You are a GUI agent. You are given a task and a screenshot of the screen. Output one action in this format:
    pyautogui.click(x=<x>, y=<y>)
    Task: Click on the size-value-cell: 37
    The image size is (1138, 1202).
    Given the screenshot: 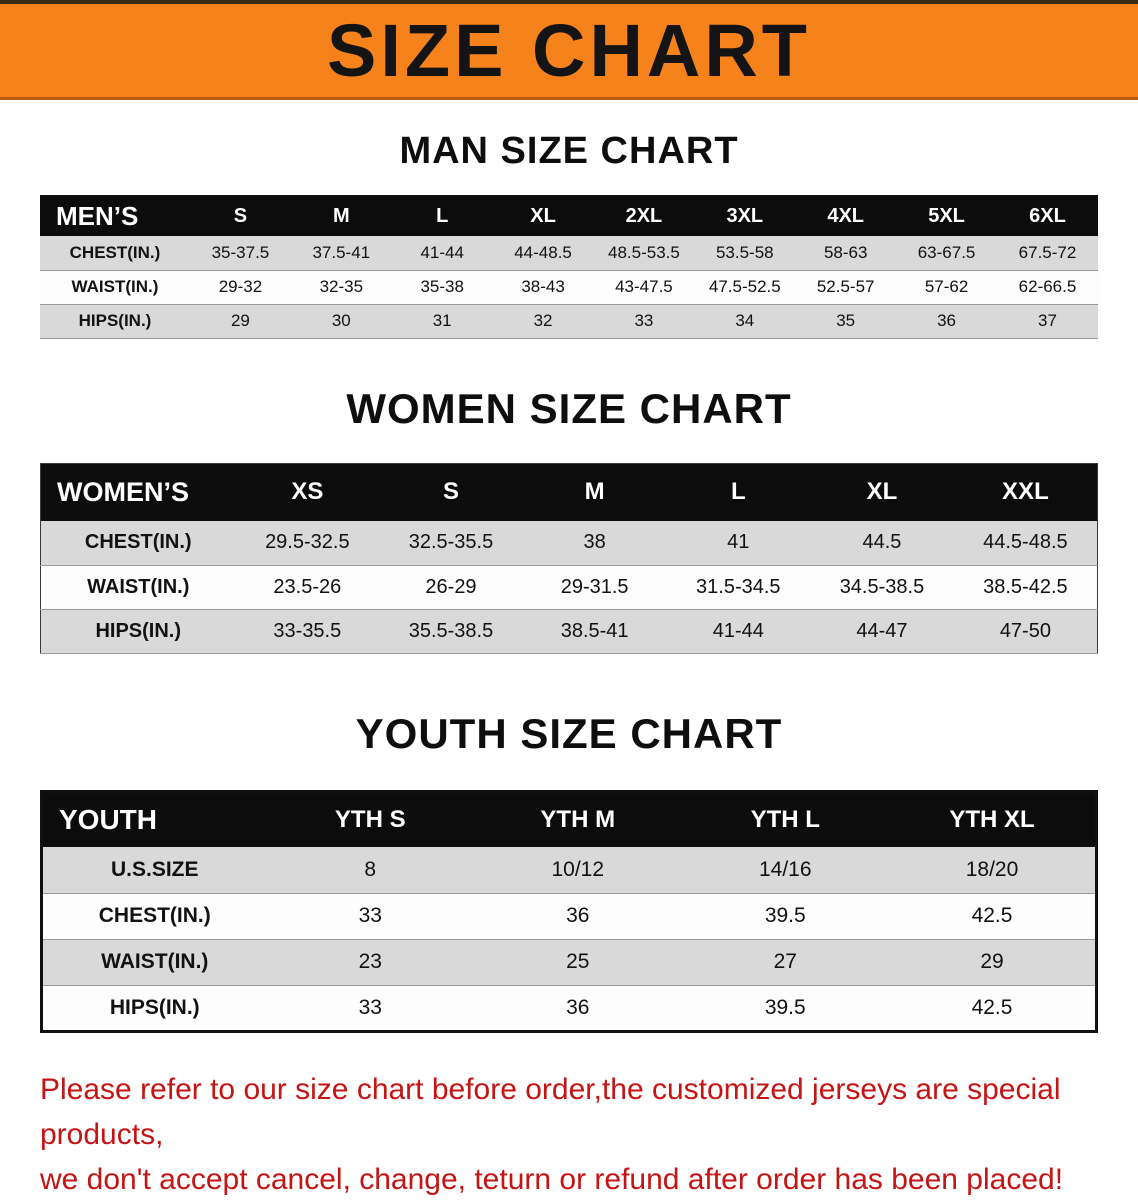 What is the action you would take?
    pyautogui.click(x=1047, y=320)
    